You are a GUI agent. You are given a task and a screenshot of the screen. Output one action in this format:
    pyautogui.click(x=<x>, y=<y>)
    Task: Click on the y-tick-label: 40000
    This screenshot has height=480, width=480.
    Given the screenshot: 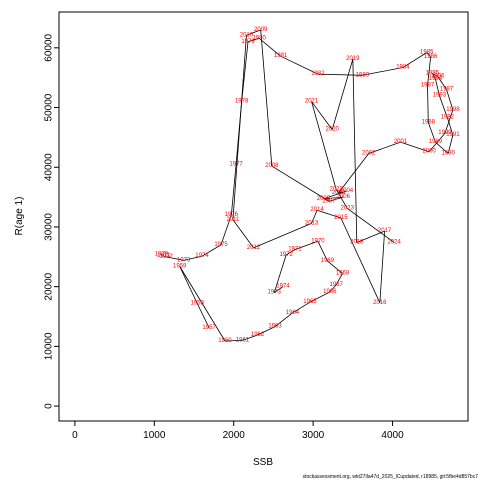 What is the action you would take?
    pyautogui.click(x=49, y=167)
    